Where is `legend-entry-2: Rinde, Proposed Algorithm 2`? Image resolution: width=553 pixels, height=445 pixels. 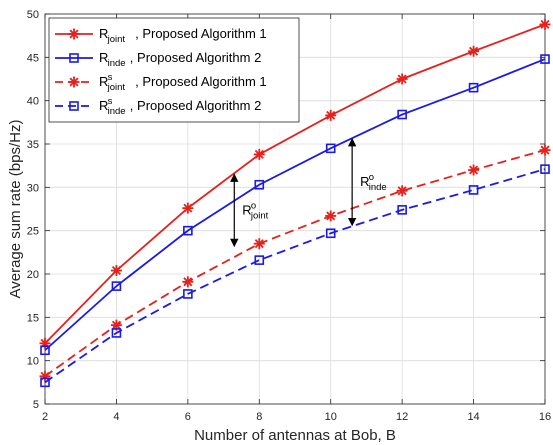 legend-entry-2: Rinde, Proposed Algorithm 2 is located at coordinates (158, 59).